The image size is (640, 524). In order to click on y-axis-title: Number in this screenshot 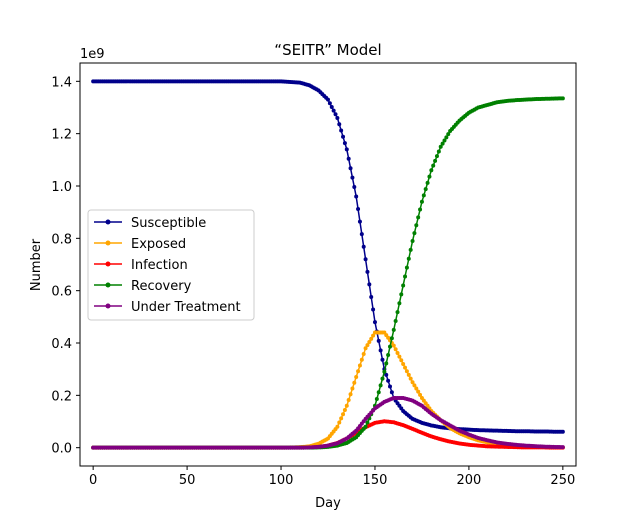, I will do `click(36, 264)`.